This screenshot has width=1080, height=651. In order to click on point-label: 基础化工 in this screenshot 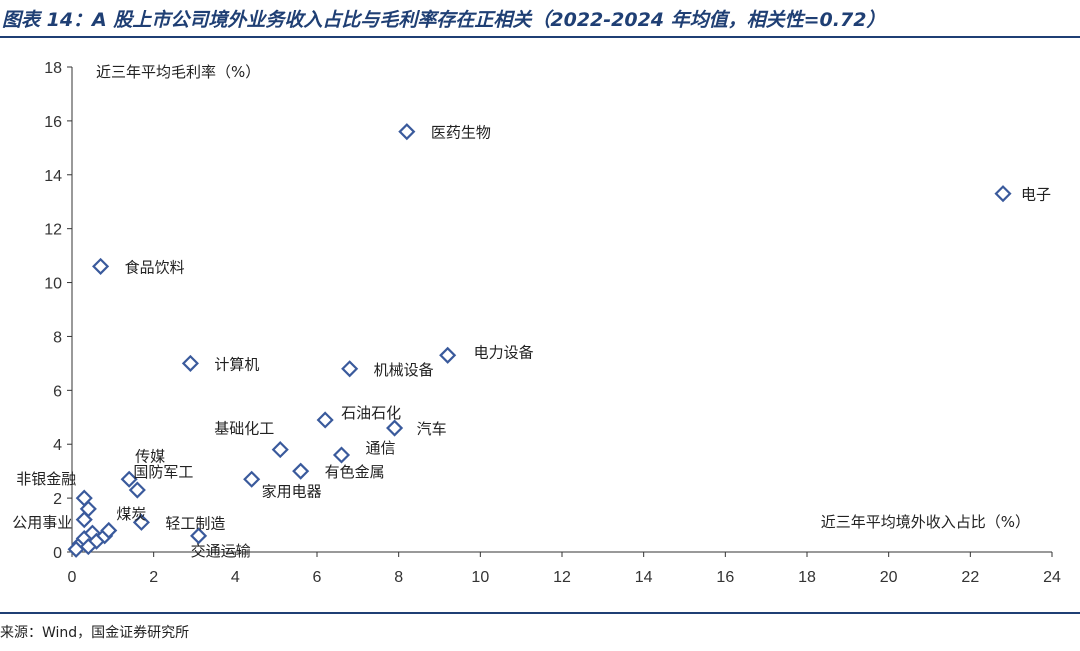, I will do `click(244, 429)`.